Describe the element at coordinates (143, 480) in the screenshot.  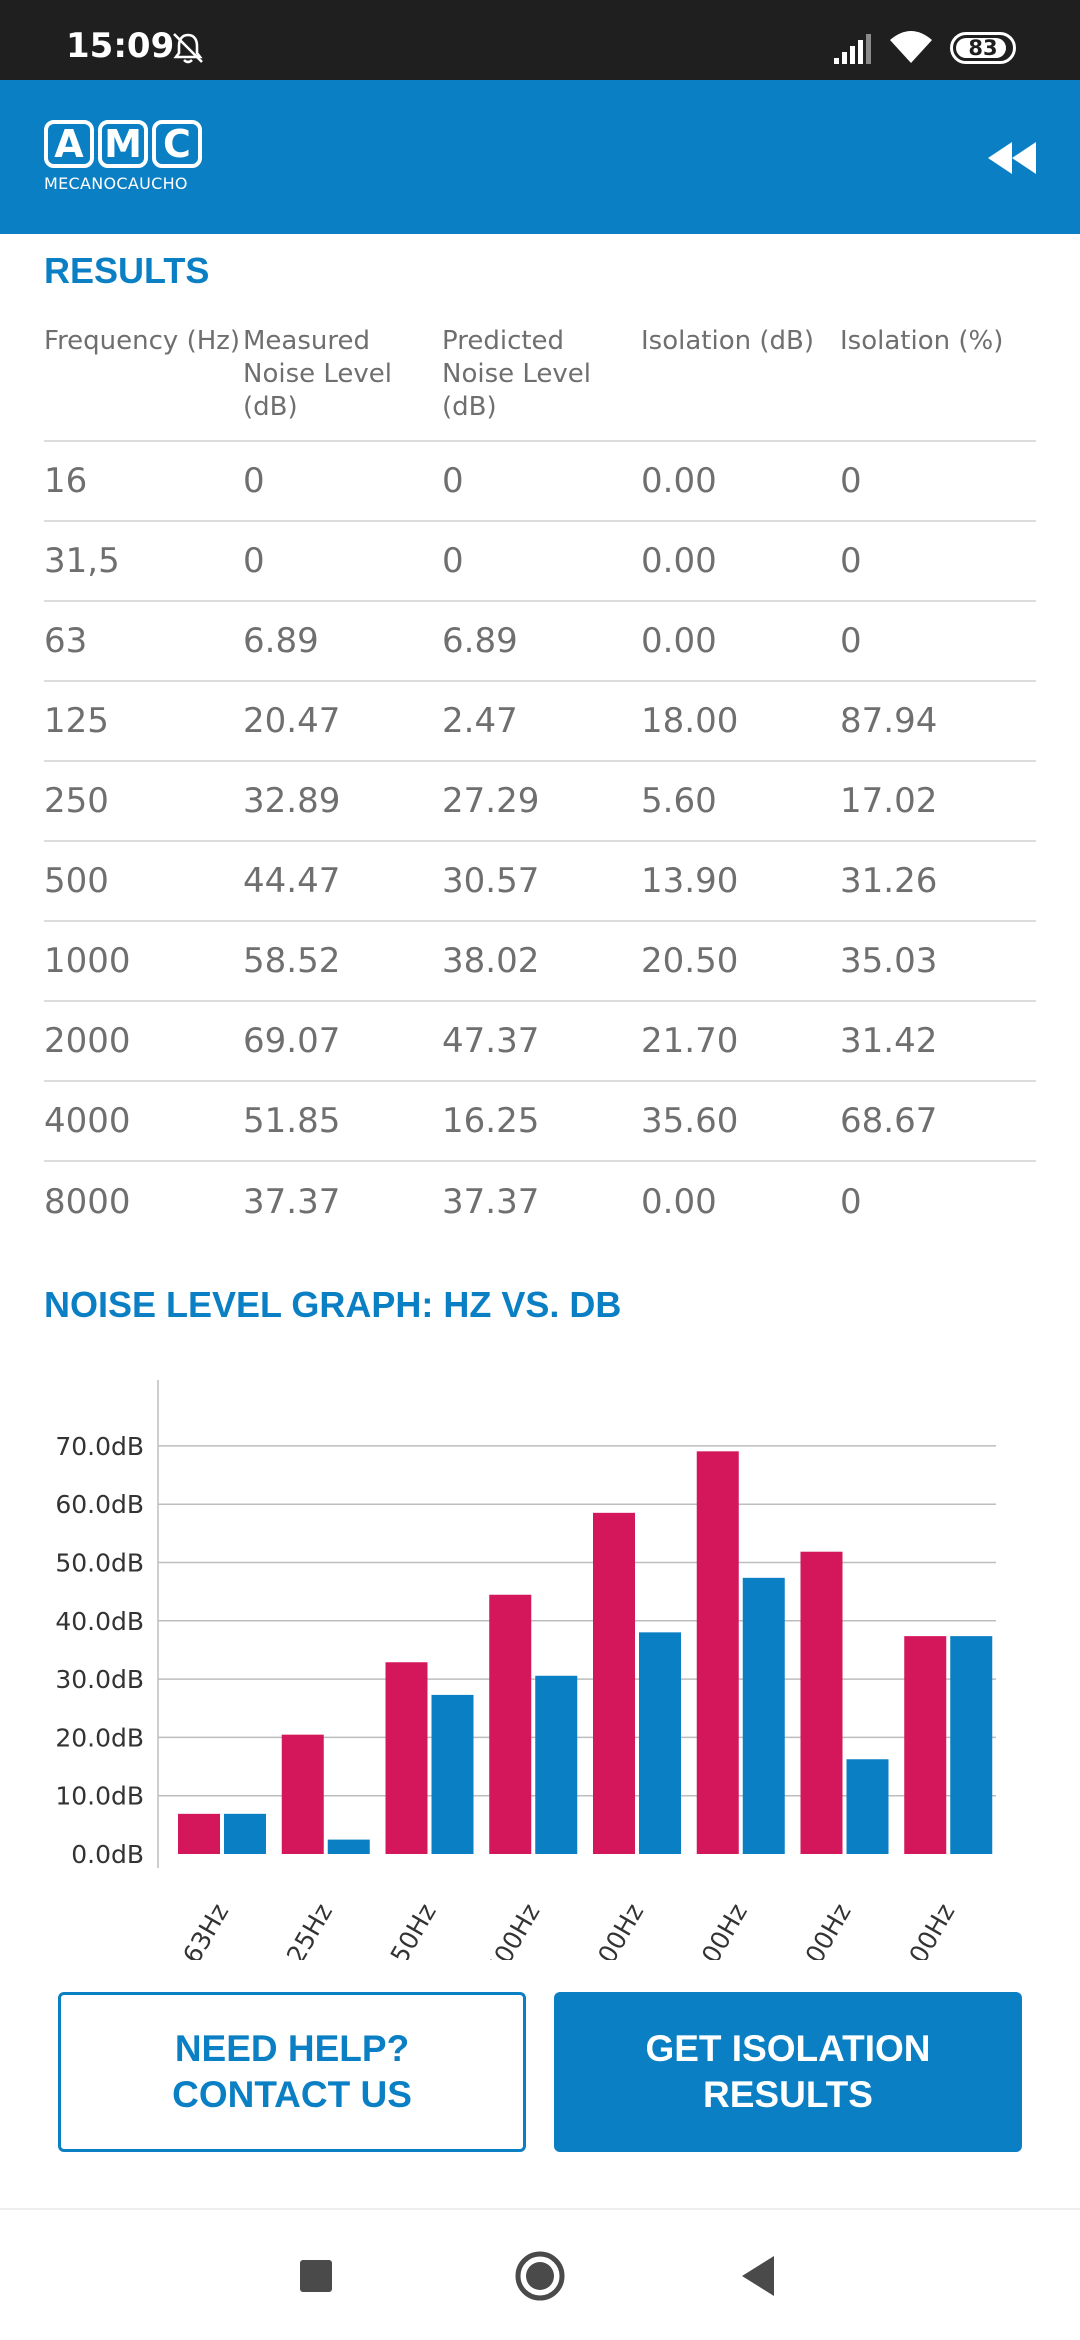
I see `table-cell: 16` at that location.